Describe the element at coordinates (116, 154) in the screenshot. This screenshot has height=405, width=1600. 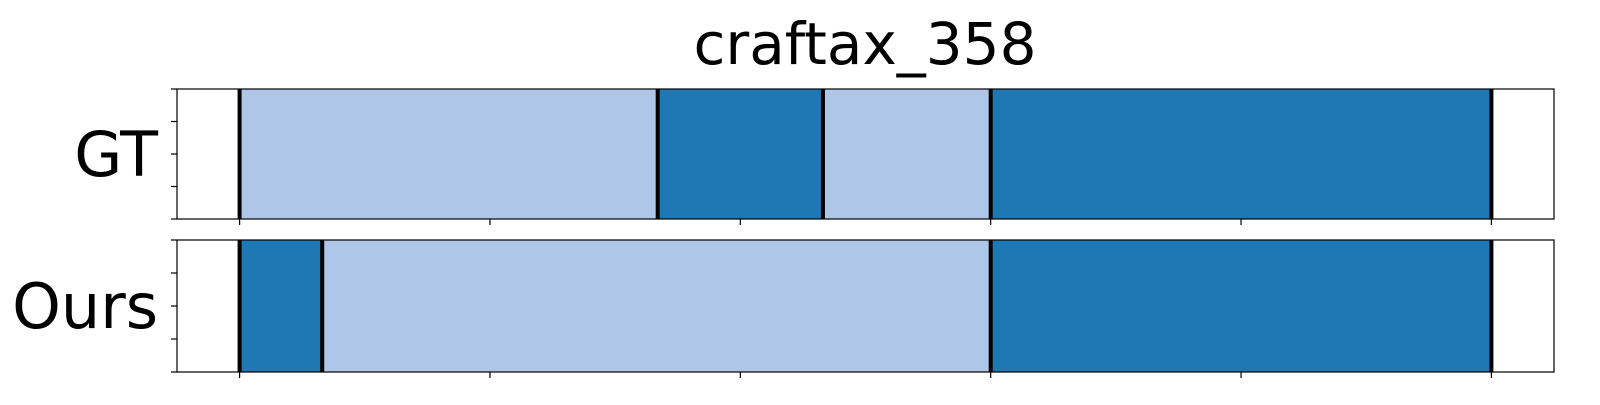
I see `row-label-gt: GT` at that location.